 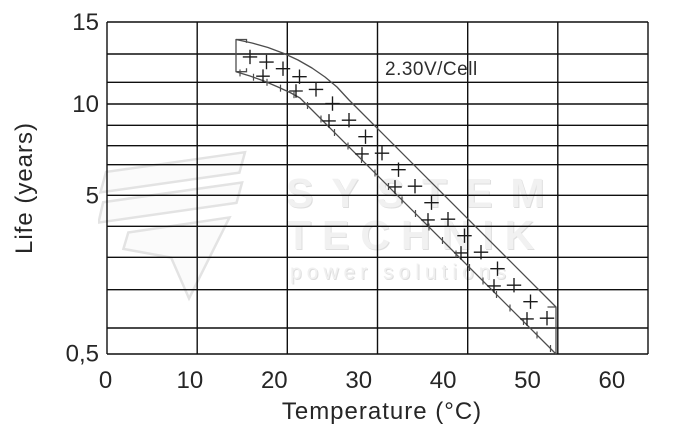 I want to click on watermark-brand-line2: TECHNIK, so click(x=416, y=235).